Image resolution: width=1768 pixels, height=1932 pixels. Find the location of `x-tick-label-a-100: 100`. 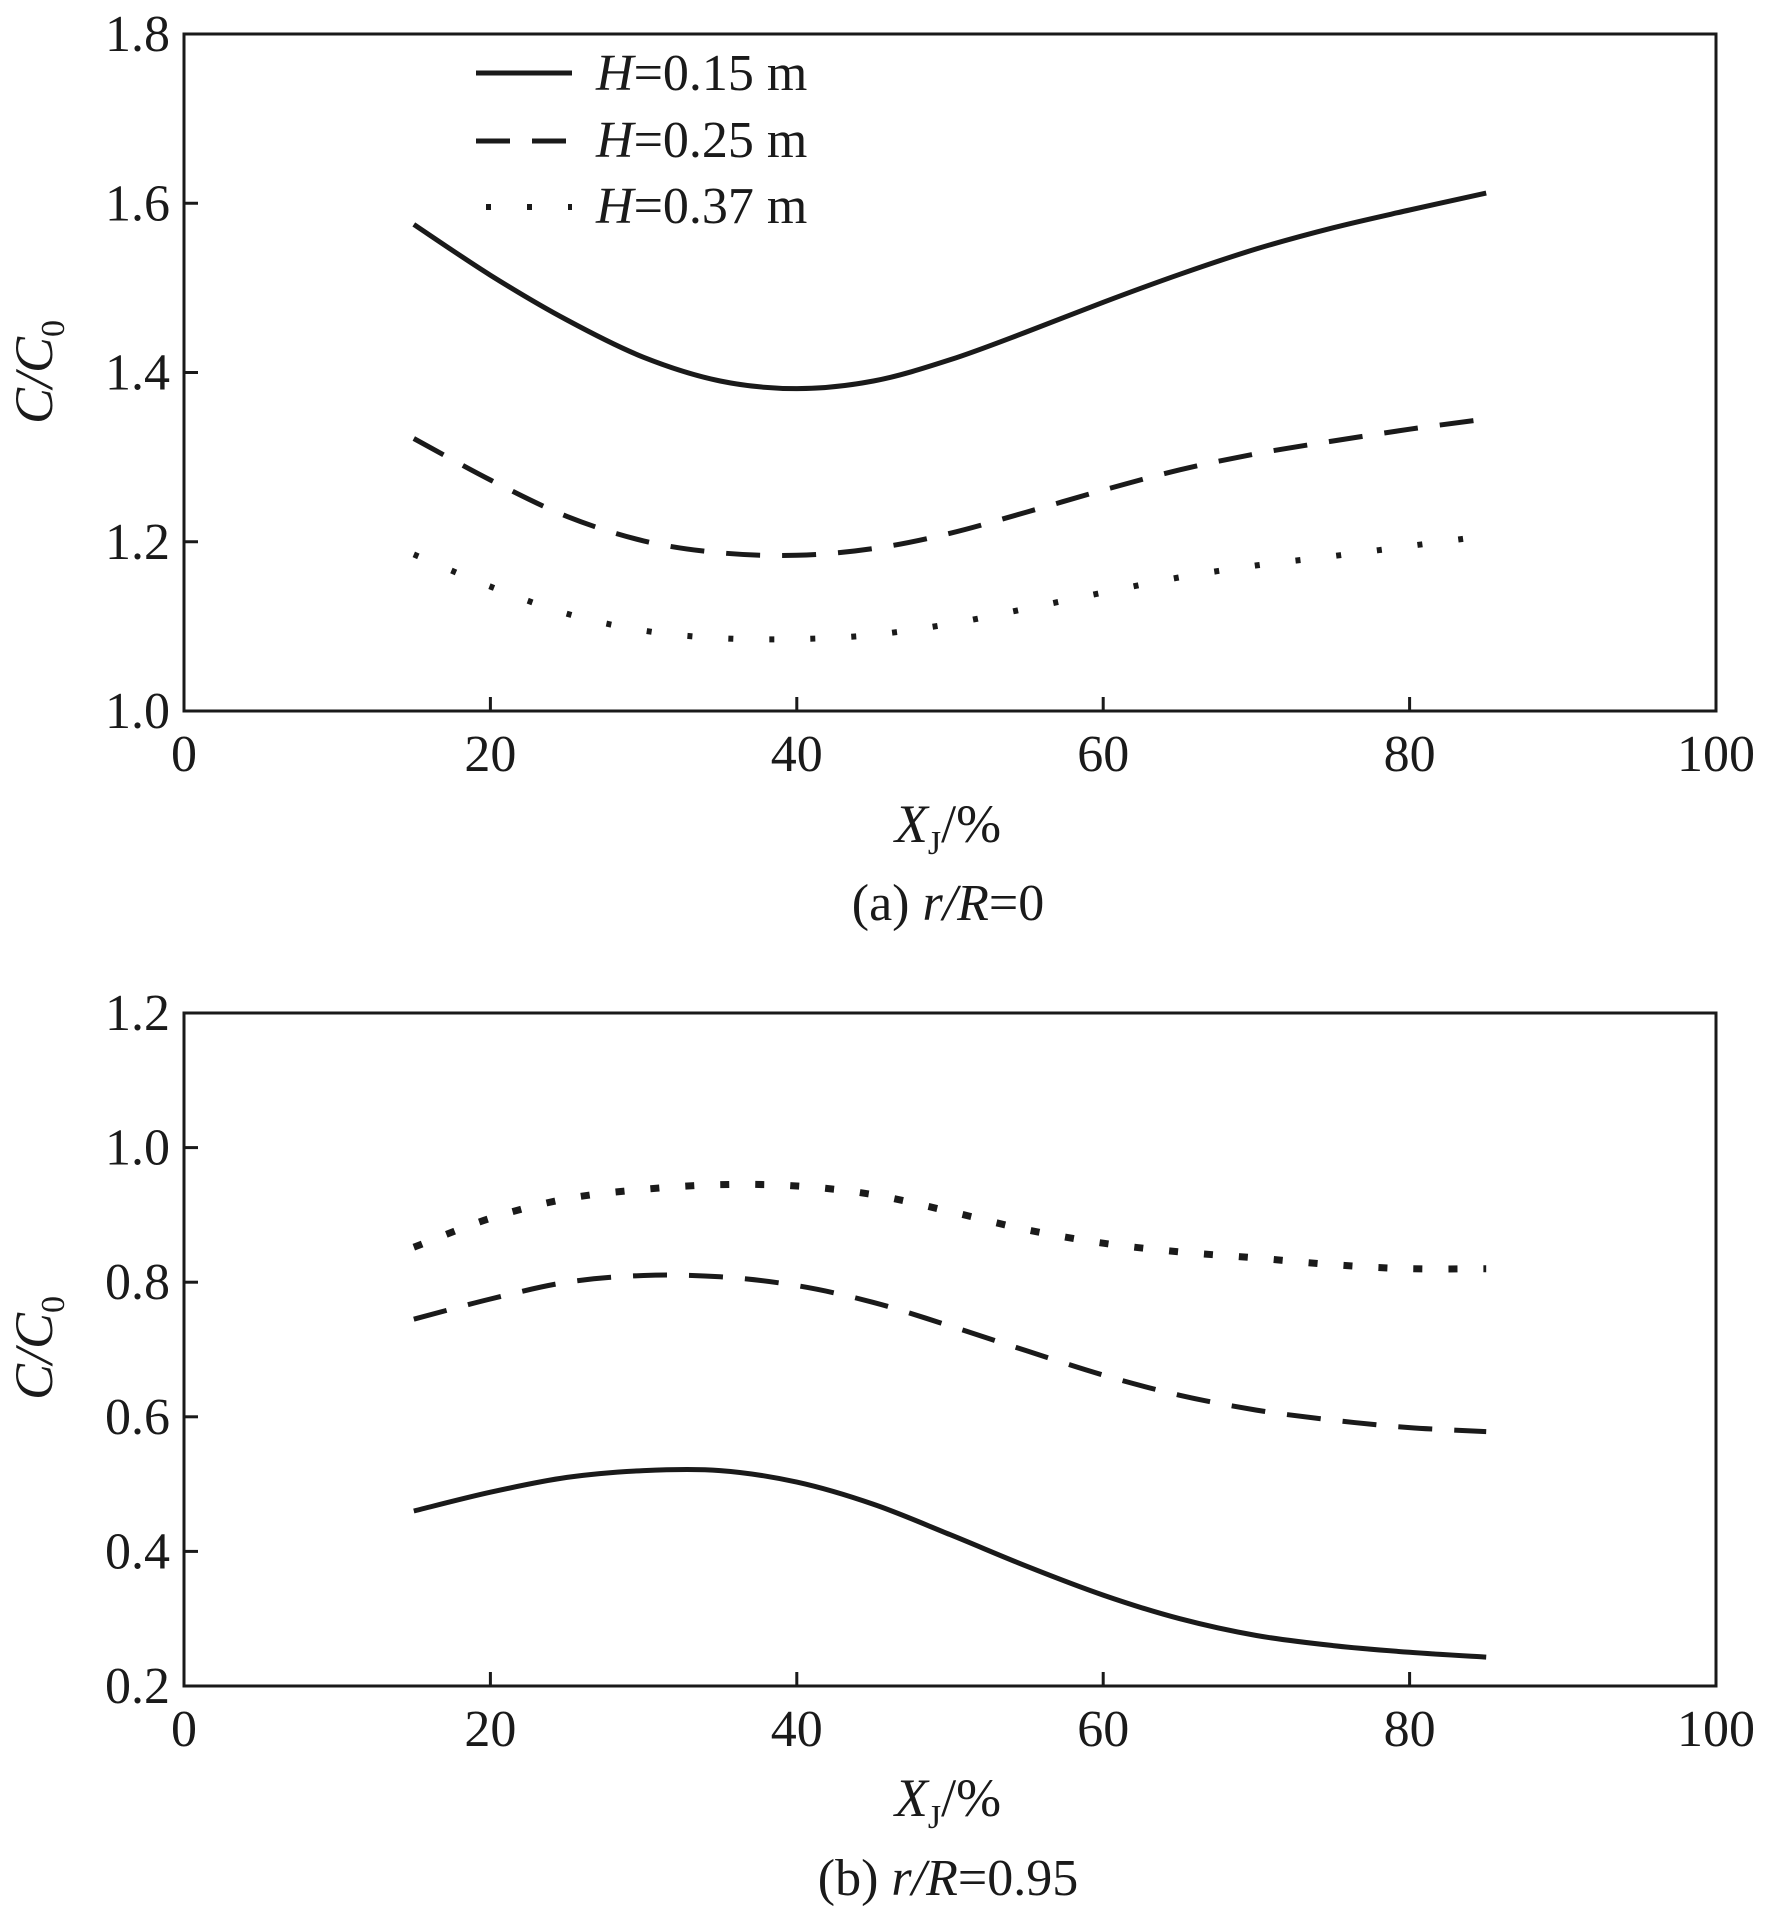

x-tick-label-a-100: 100 is located at coordinates (1716, 754).